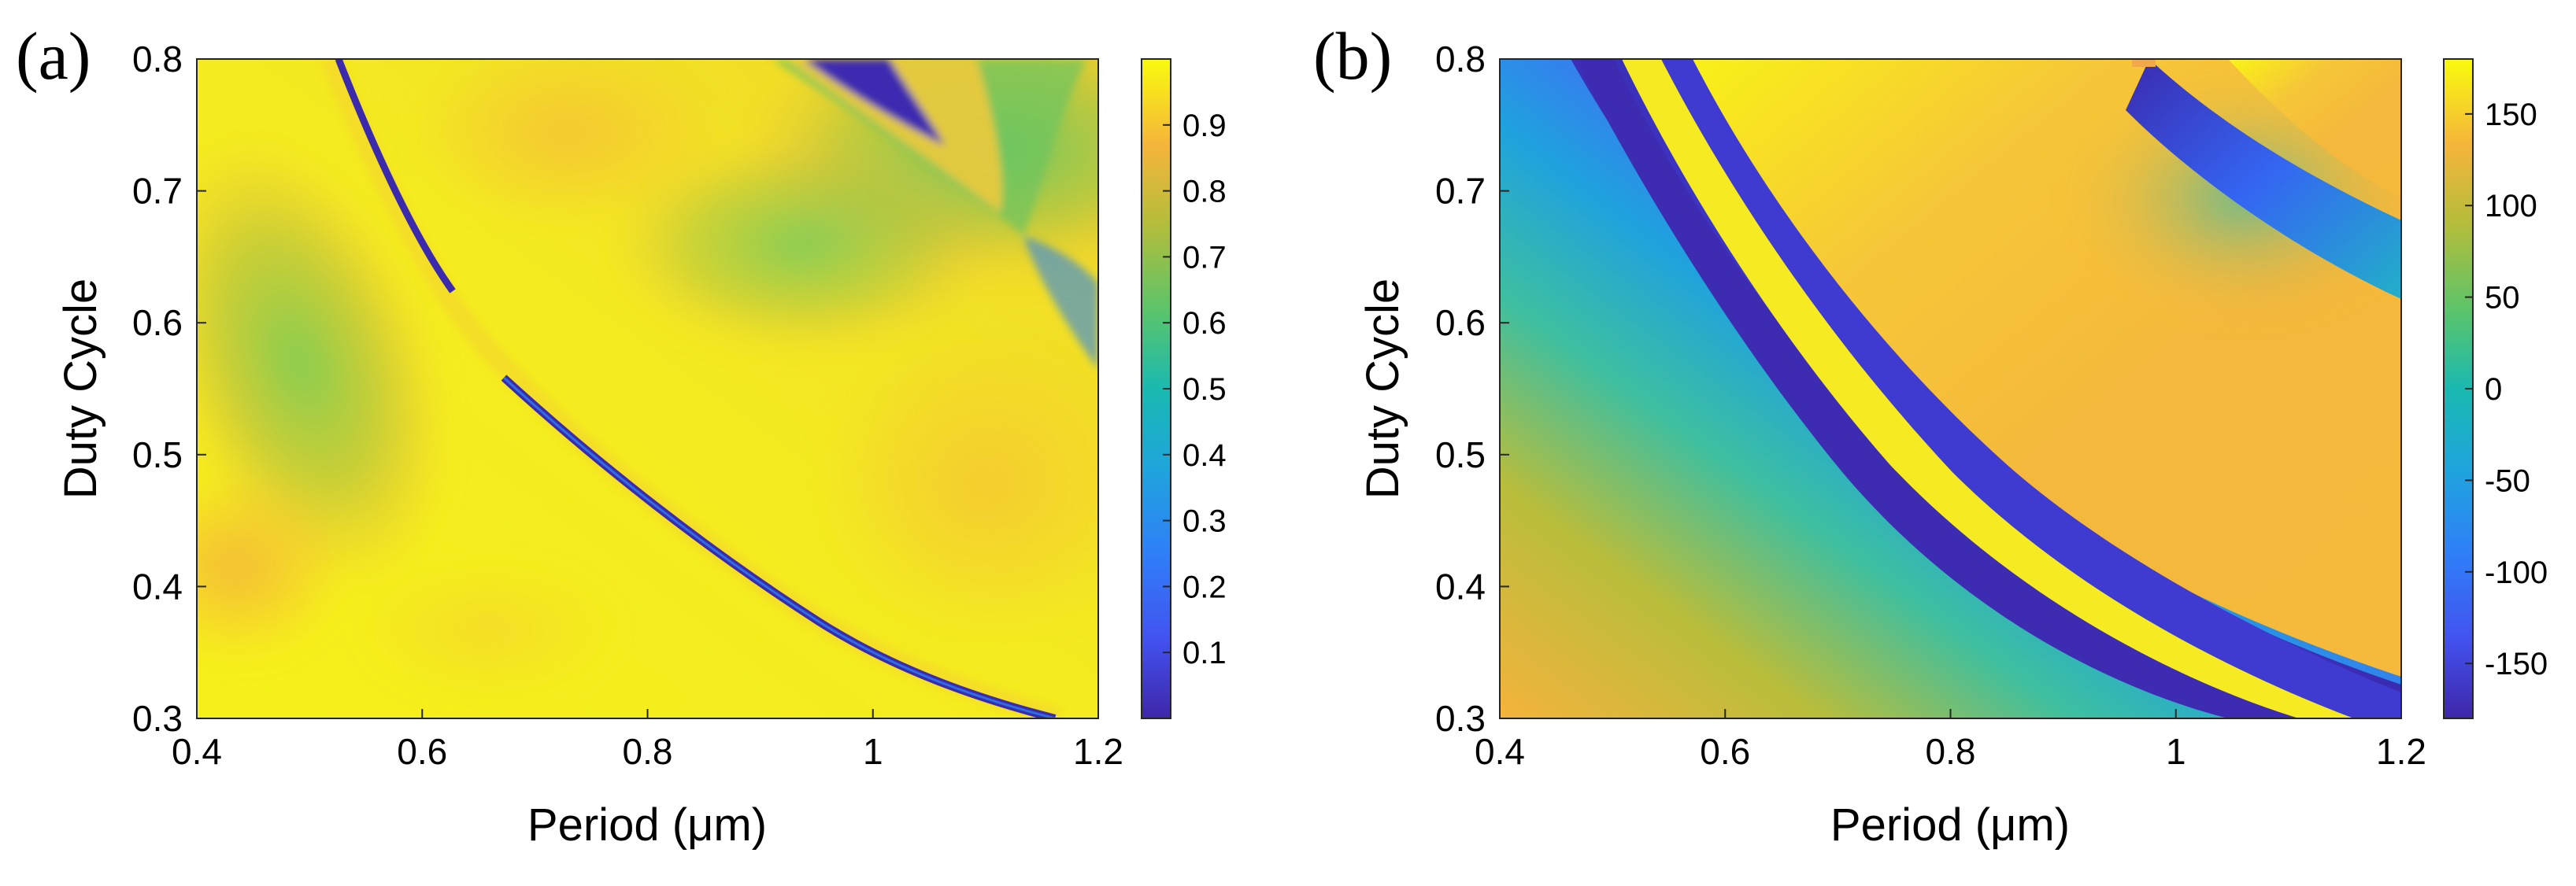 The width and height of the screenshot is (2576, 886). I want to click on panel-b-colorbar-tick-label: -100, so click(2516, 573).